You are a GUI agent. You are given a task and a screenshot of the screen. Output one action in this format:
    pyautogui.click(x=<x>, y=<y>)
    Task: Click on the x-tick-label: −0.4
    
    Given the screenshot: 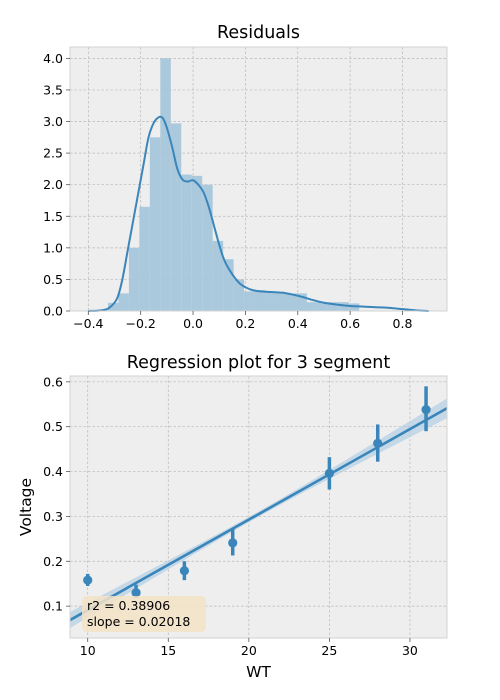 What is the action you would take?
    pyautogui.click(x=88, y=323)
    